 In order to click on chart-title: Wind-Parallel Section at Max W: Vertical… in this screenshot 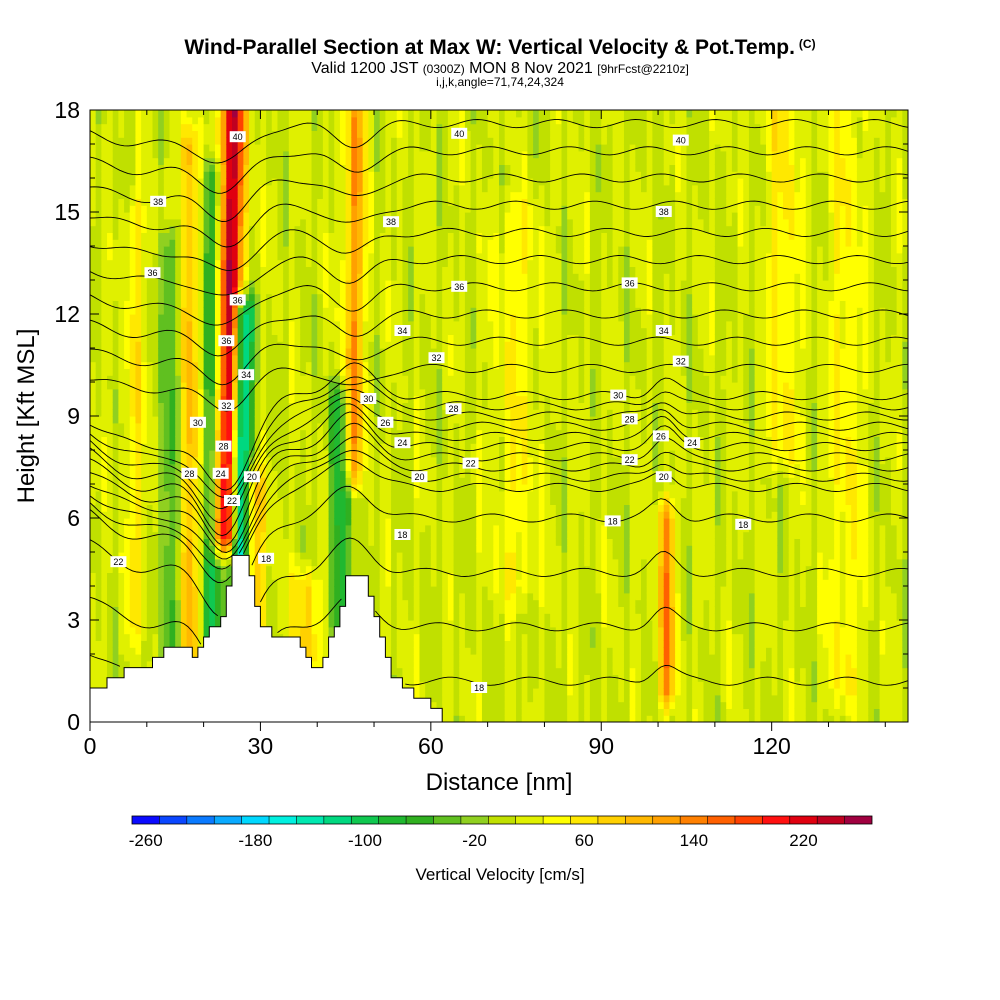, I will do `click(500, 47)`.